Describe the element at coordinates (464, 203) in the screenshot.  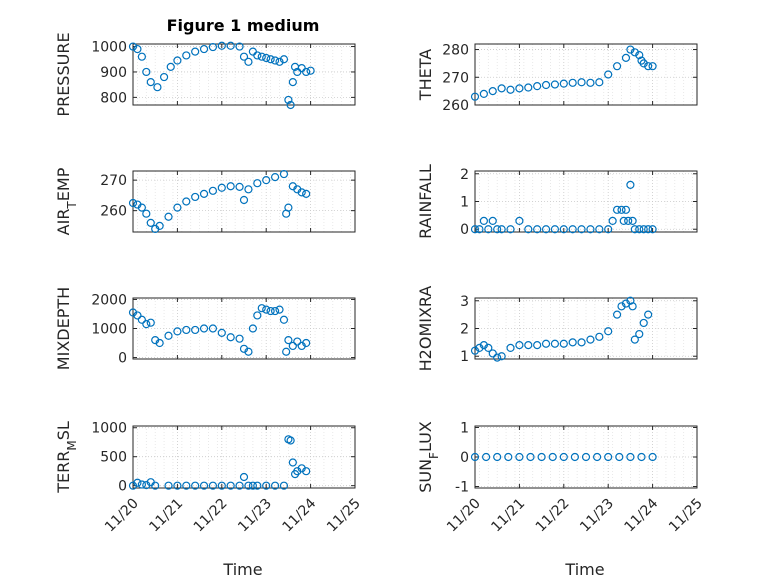
I see `y-tick-label: 1` at that location.